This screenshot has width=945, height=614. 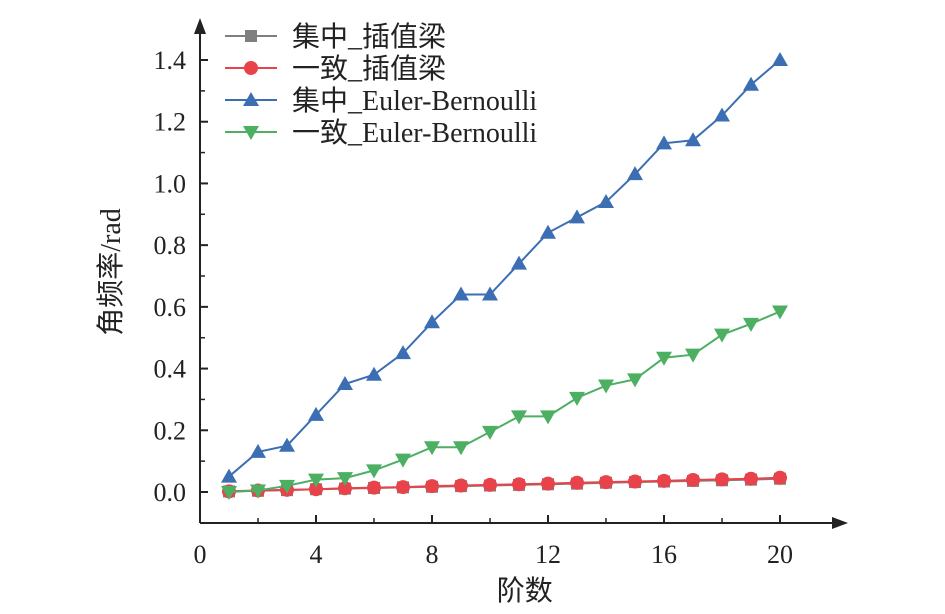 I want to click on y-tick-label: 0.4, so click(x=170, y=369).